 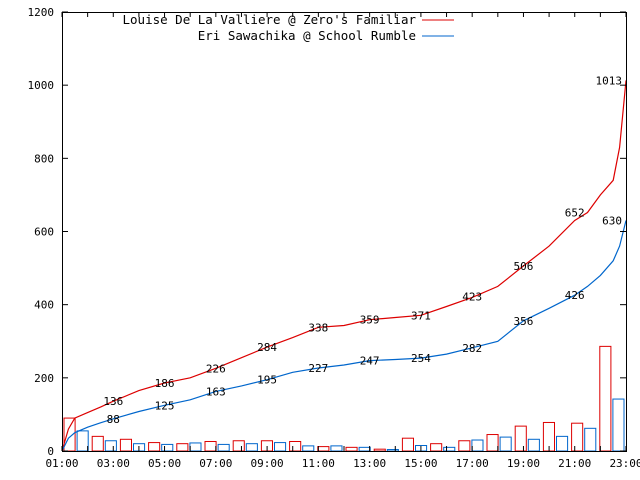 I want to click on data-label: 227, so click(x=318, y=368).